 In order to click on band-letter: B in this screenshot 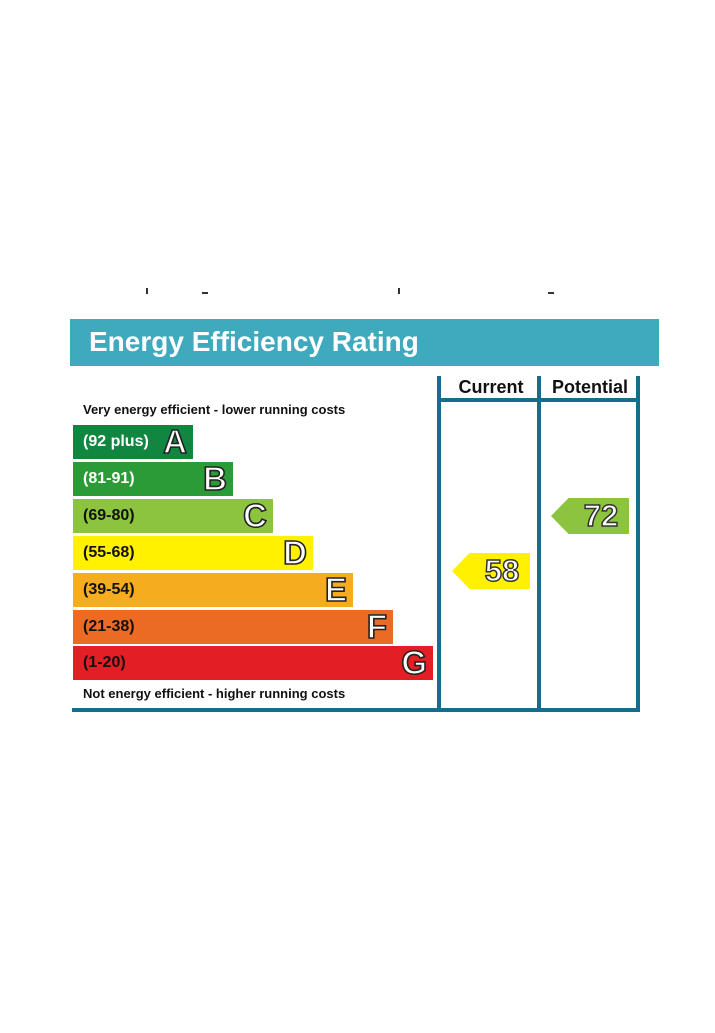, I will do `click(214, 478)`.